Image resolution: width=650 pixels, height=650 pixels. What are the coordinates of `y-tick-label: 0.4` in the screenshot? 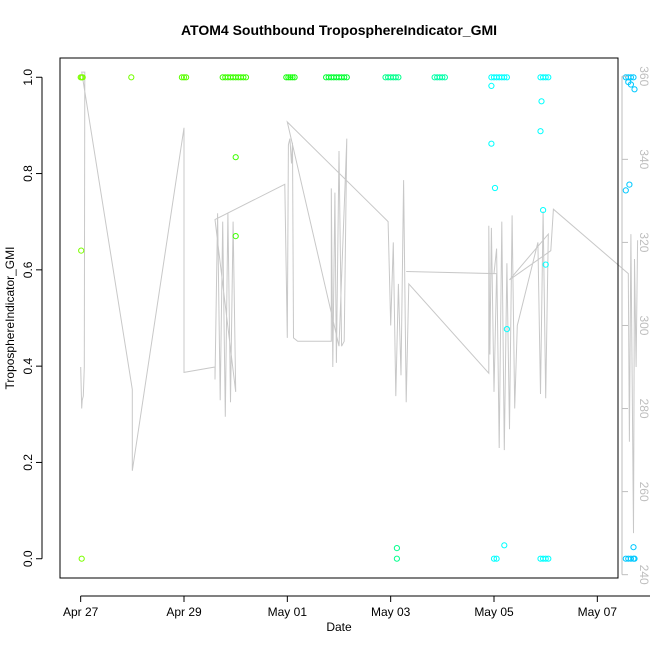 It's located at (28, 365).